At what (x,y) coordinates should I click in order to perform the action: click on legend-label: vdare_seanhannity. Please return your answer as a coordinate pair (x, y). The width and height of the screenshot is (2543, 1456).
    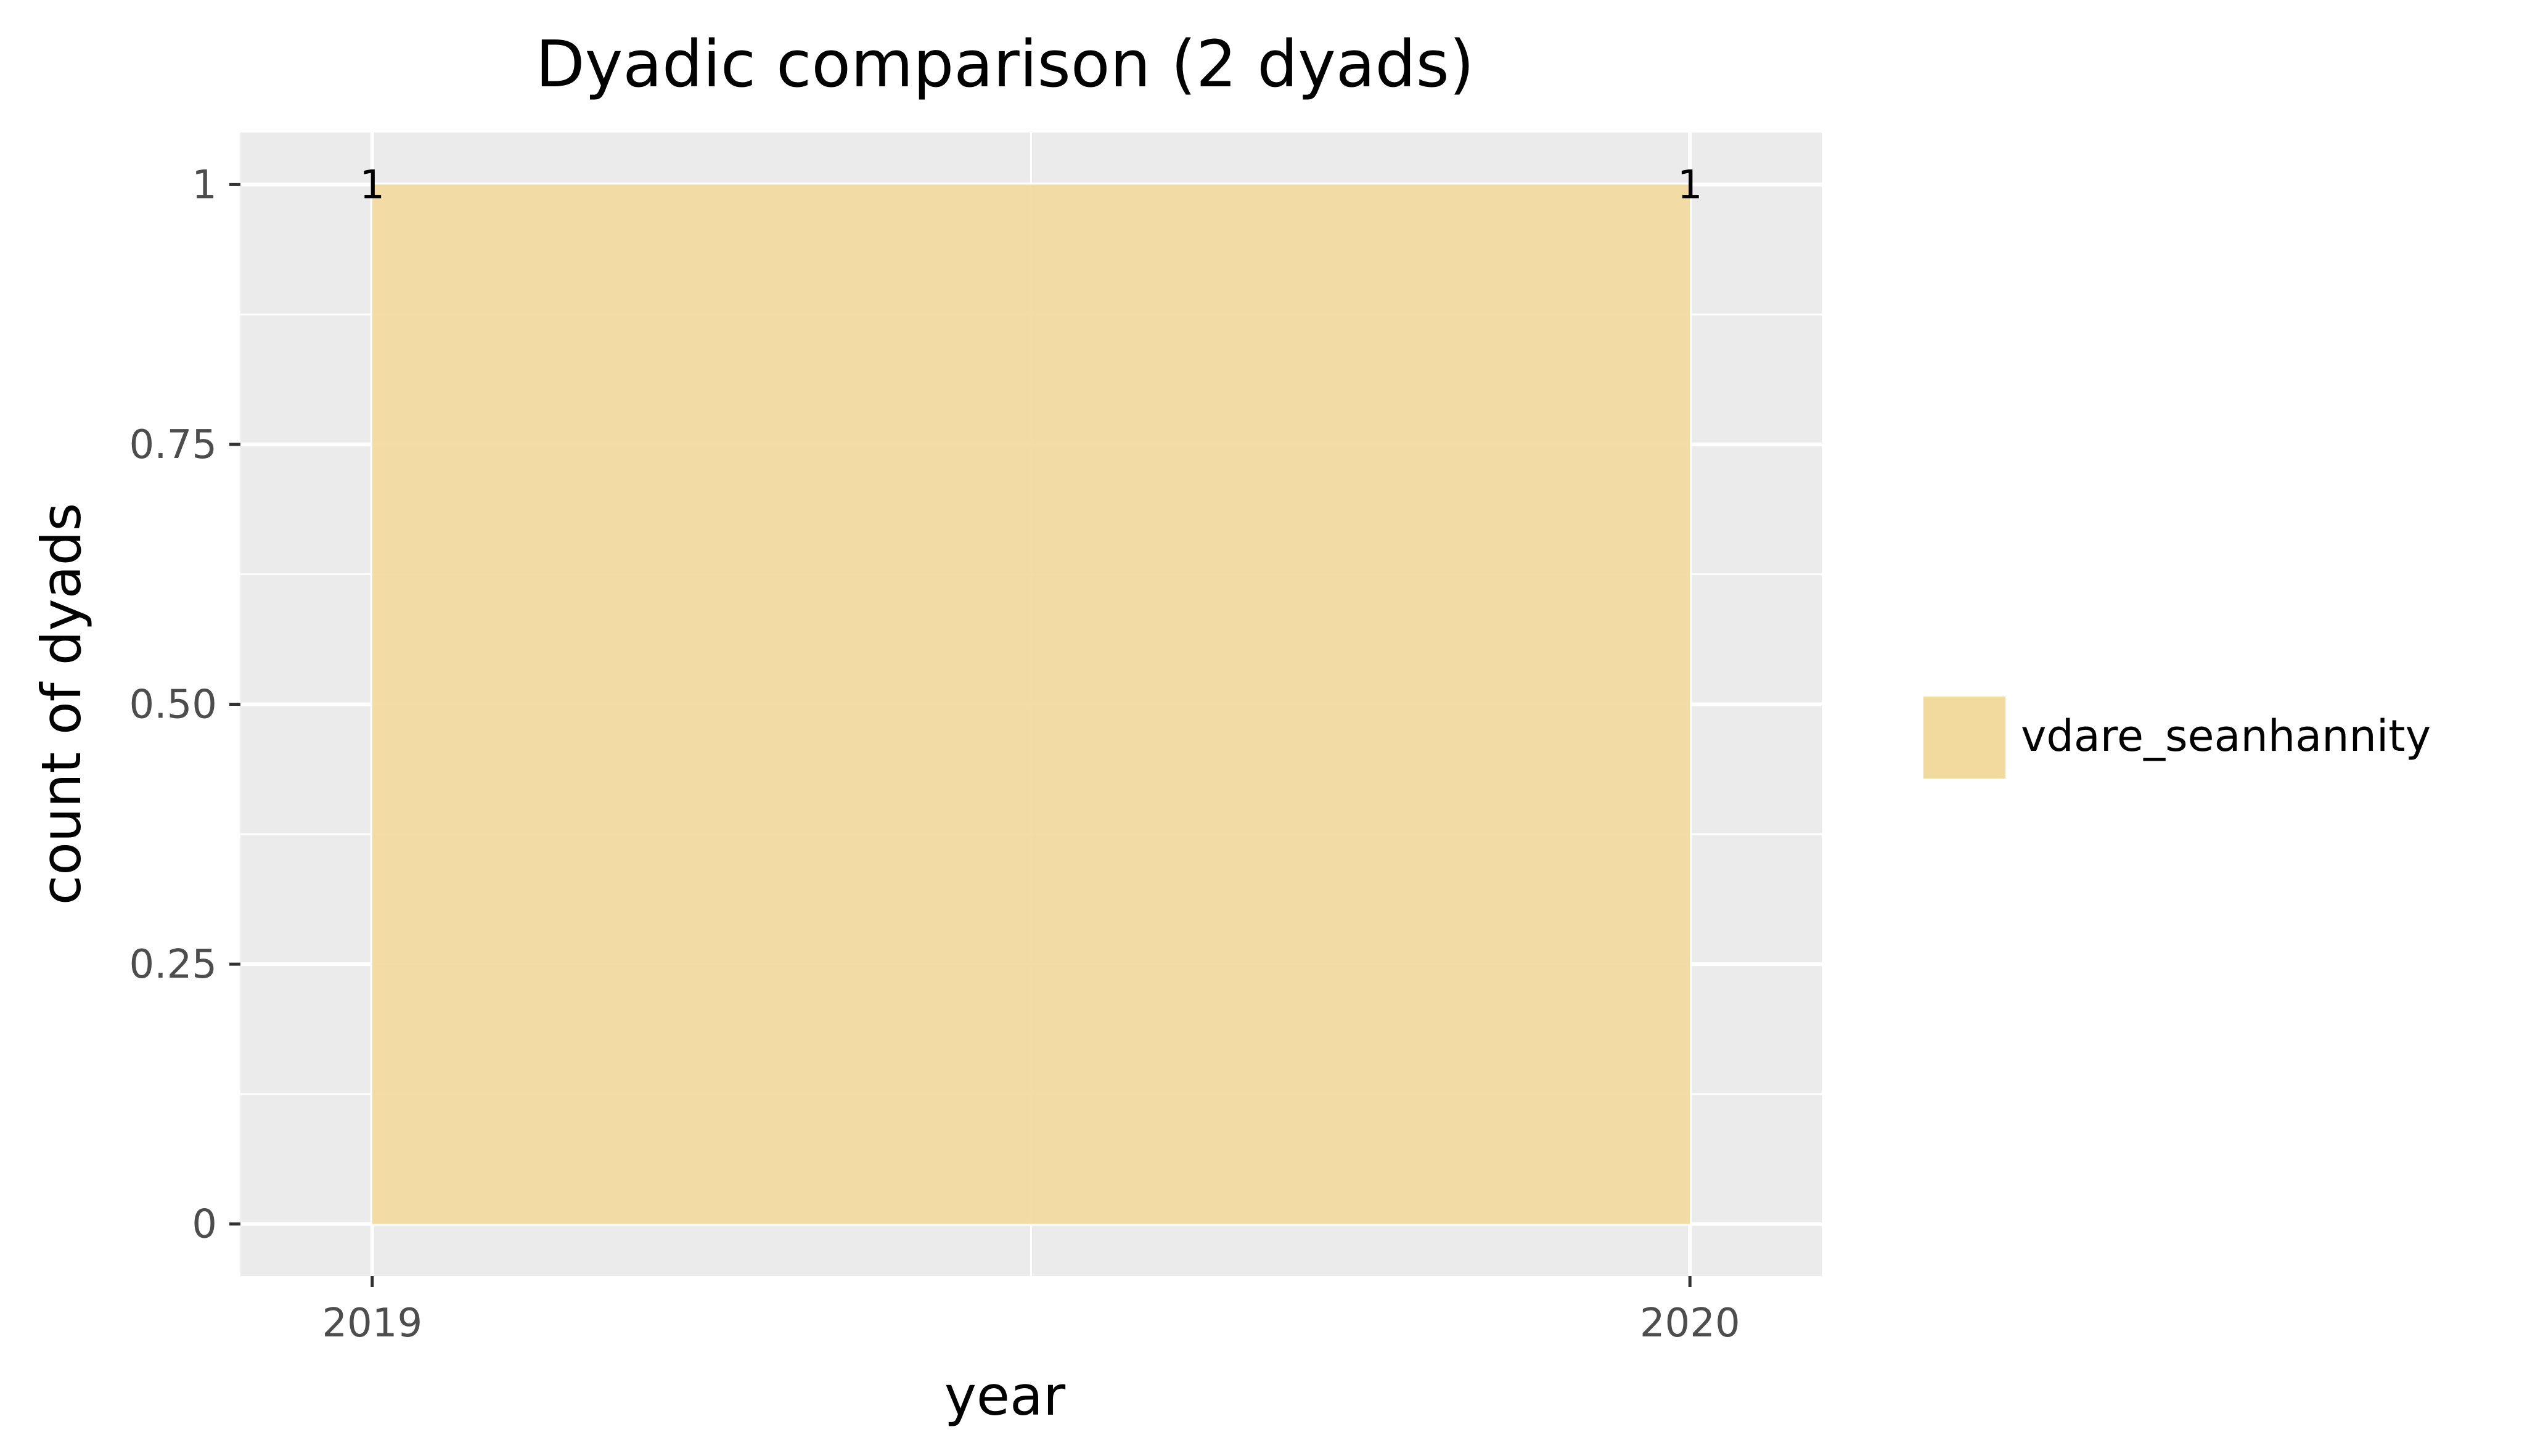
    Looking at the image, I should click on (2226, 736).